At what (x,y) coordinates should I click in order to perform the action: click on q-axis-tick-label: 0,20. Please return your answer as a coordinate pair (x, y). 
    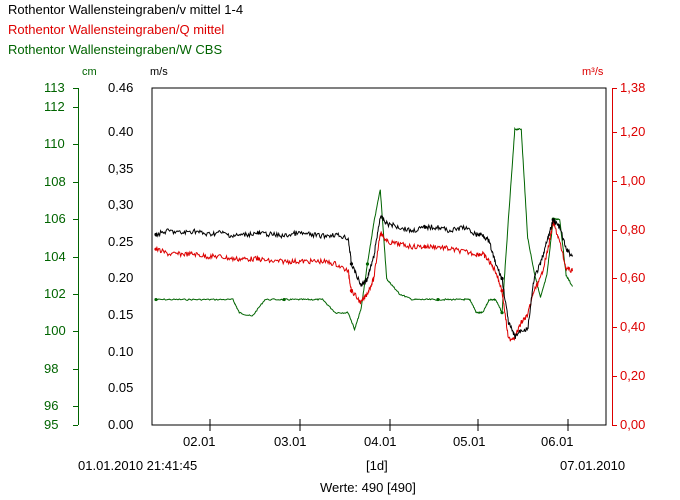
    Looking at the image, I should click on (633, 376).